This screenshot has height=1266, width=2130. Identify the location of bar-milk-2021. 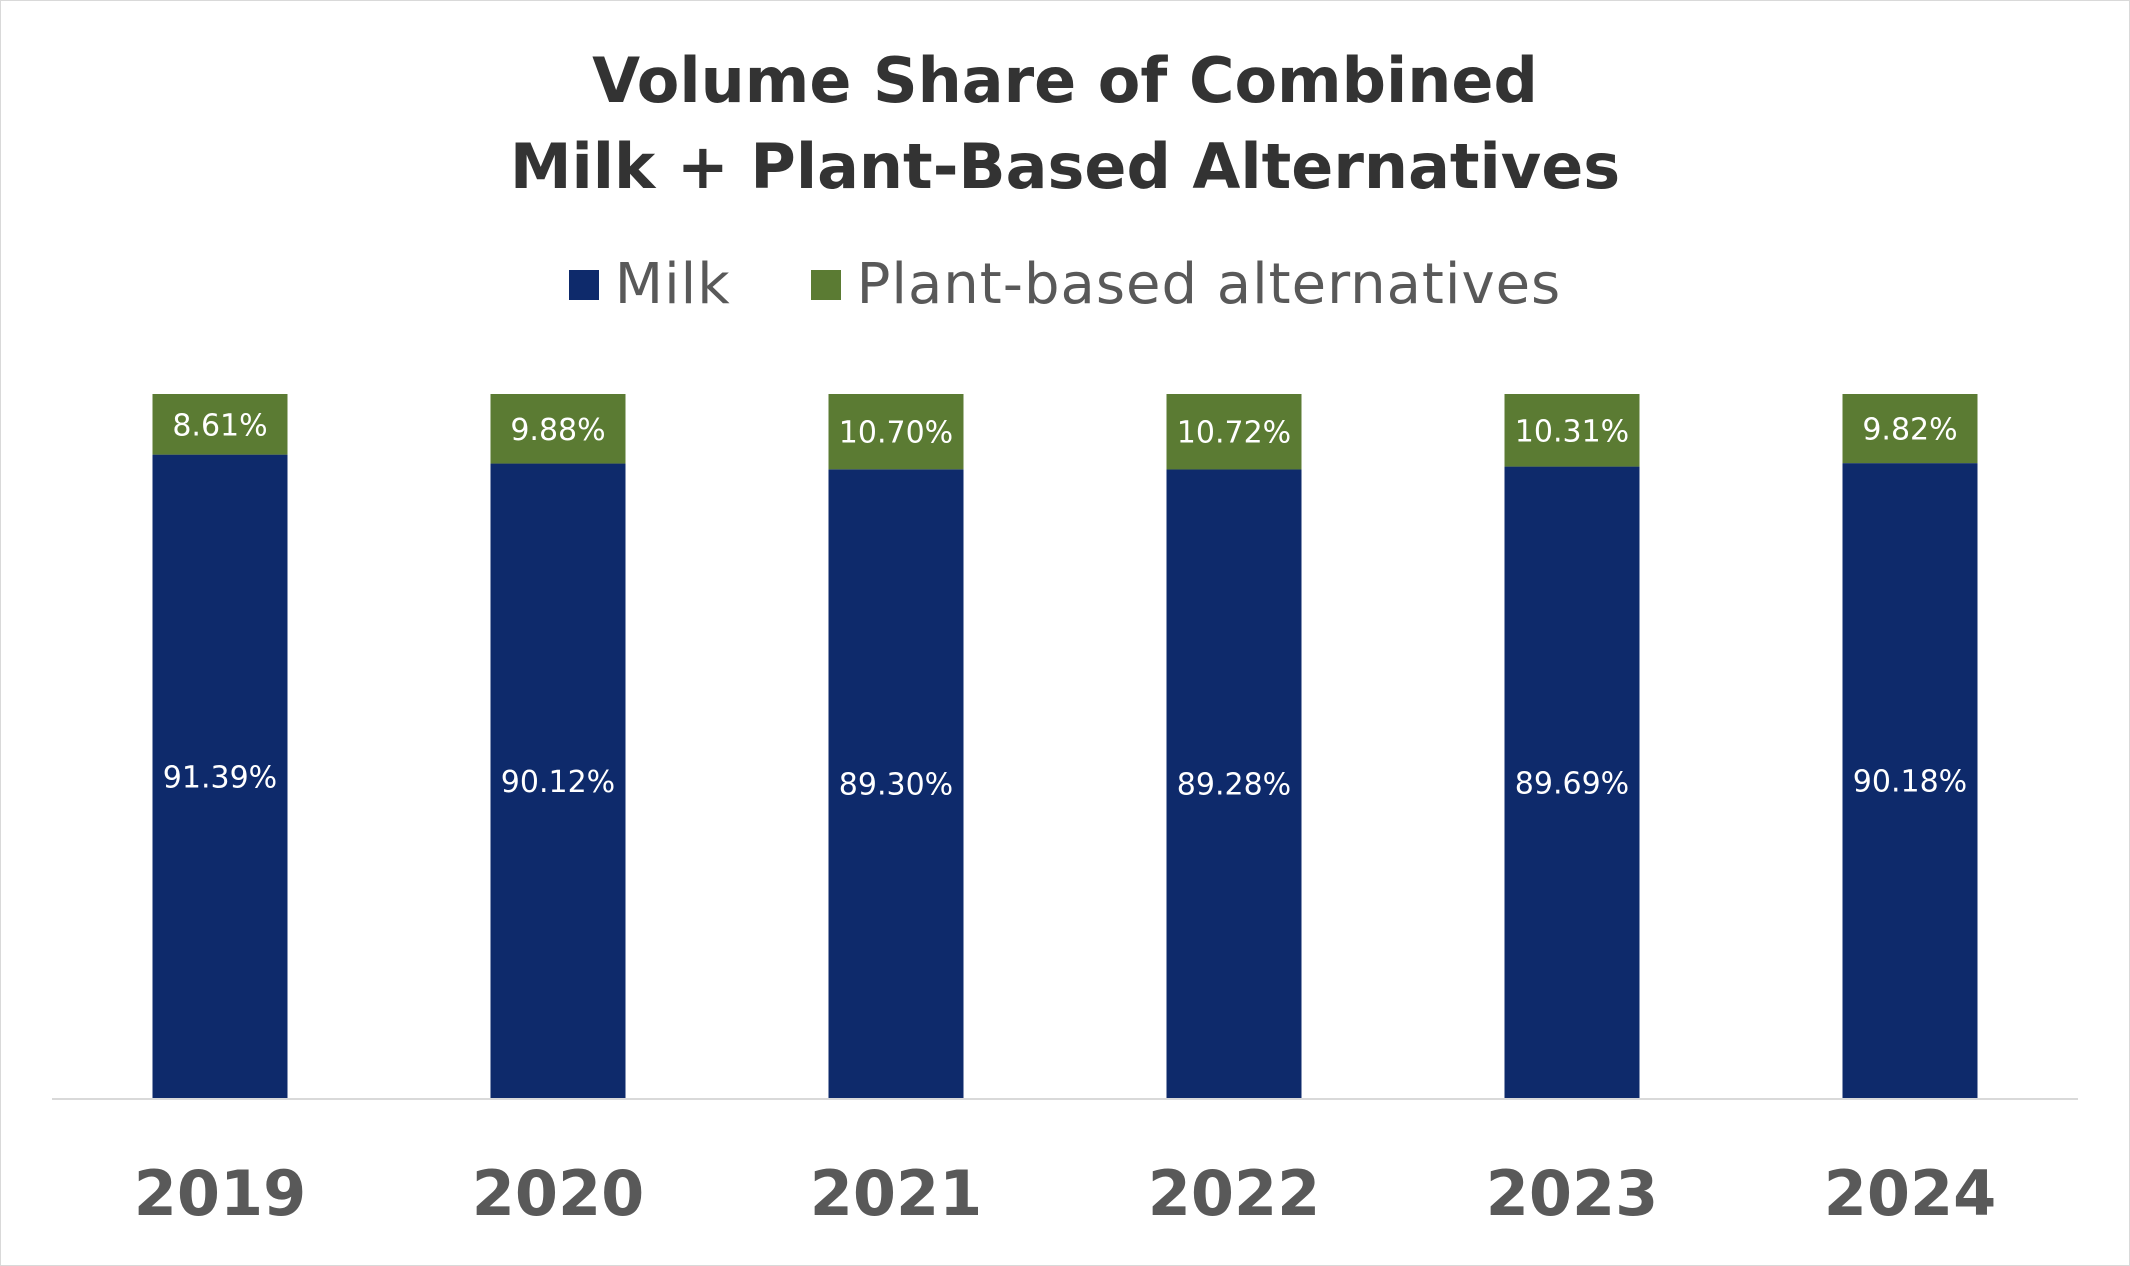
(896, 783).